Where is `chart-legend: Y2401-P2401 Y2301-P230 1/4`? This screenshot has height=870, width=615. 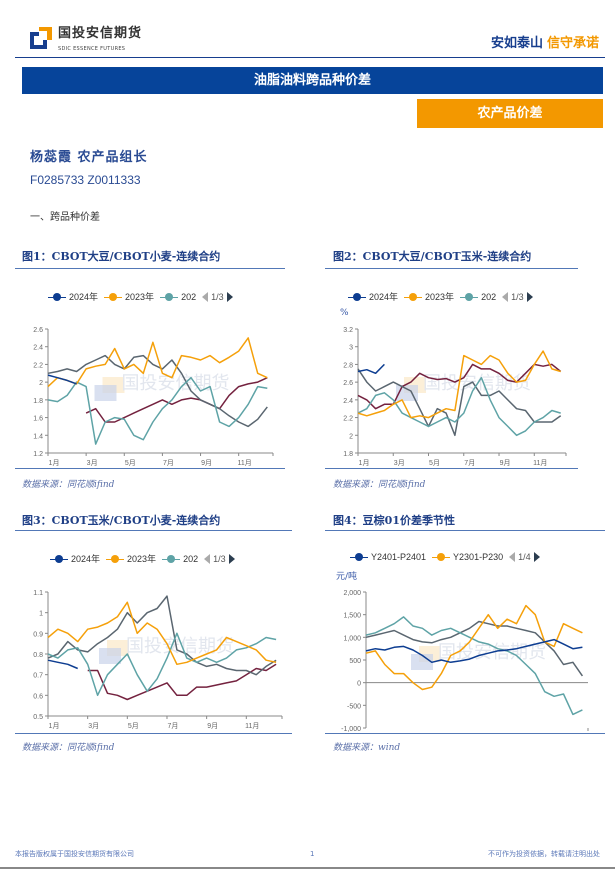
chart-legend: Y2401-P2401 Y2301-P230 1/4 is located at coordinates (445, 557).